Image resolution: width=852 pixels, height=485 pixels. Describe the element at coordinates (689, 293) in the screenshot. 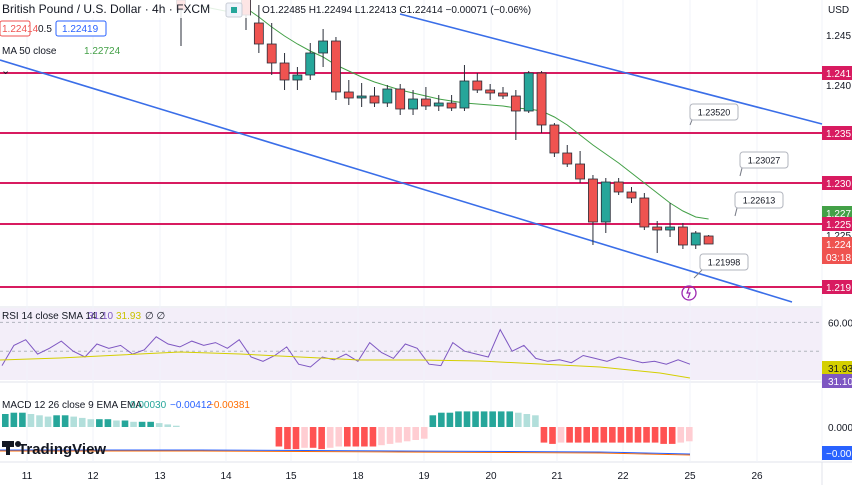

I see `alert-icon` at that location.